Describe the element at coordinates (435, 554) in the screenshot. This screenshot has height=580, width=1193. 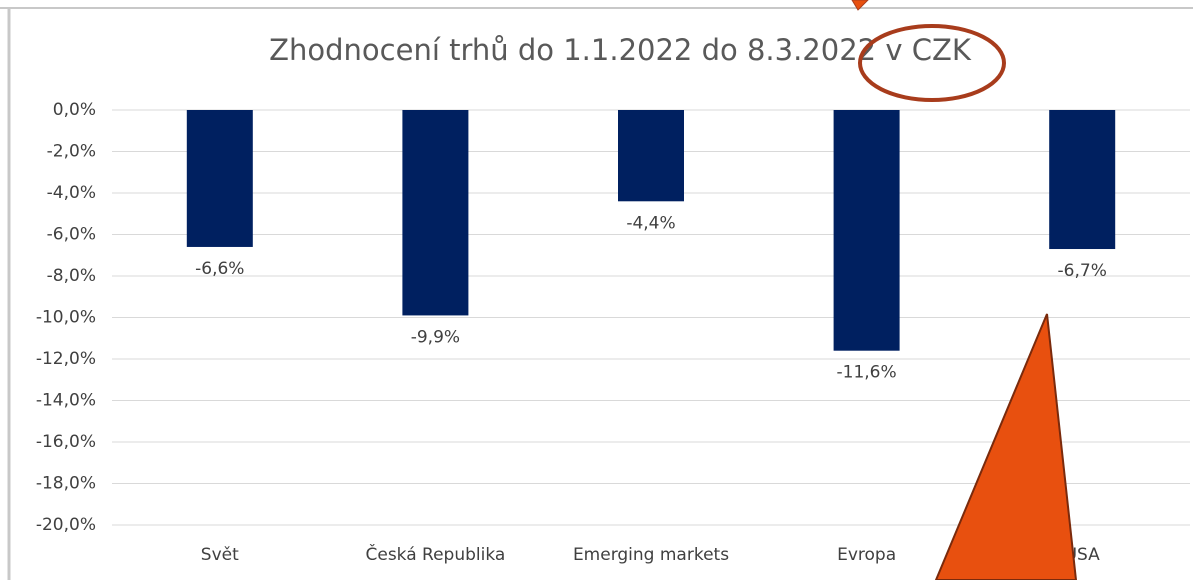
I see `x-tick-label: Česká Republika` at that location.